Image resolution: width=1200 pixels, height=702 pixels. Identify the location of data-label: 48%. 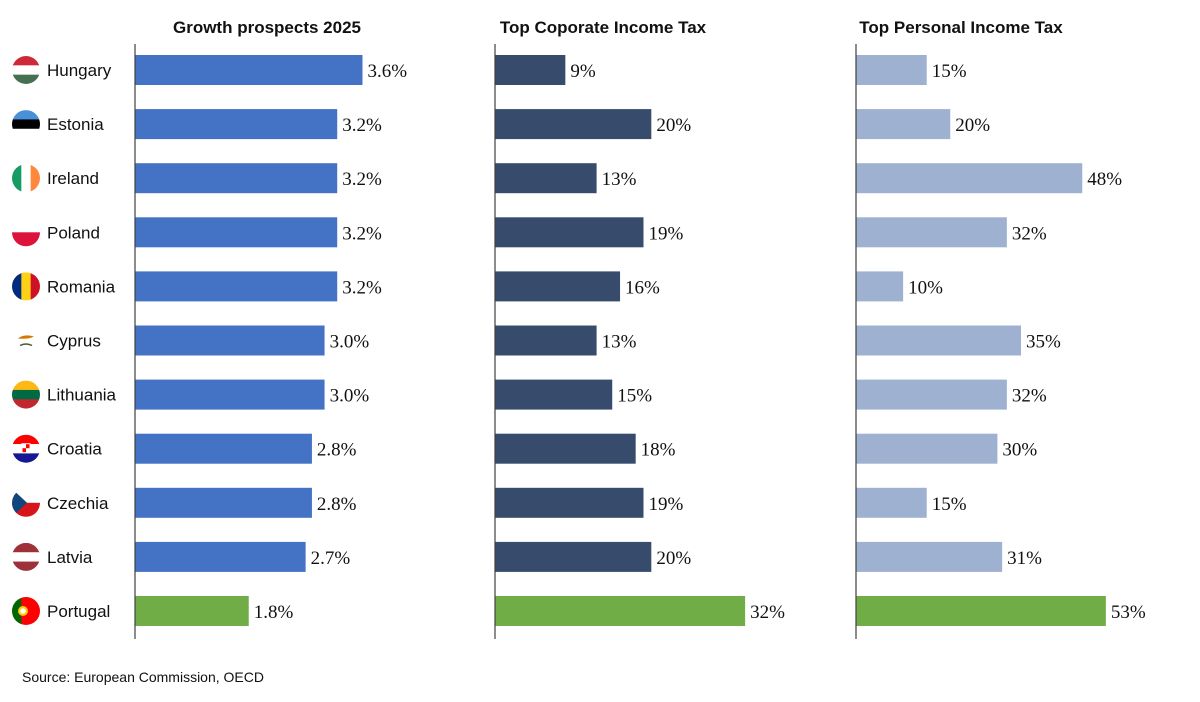
(1104, 179).